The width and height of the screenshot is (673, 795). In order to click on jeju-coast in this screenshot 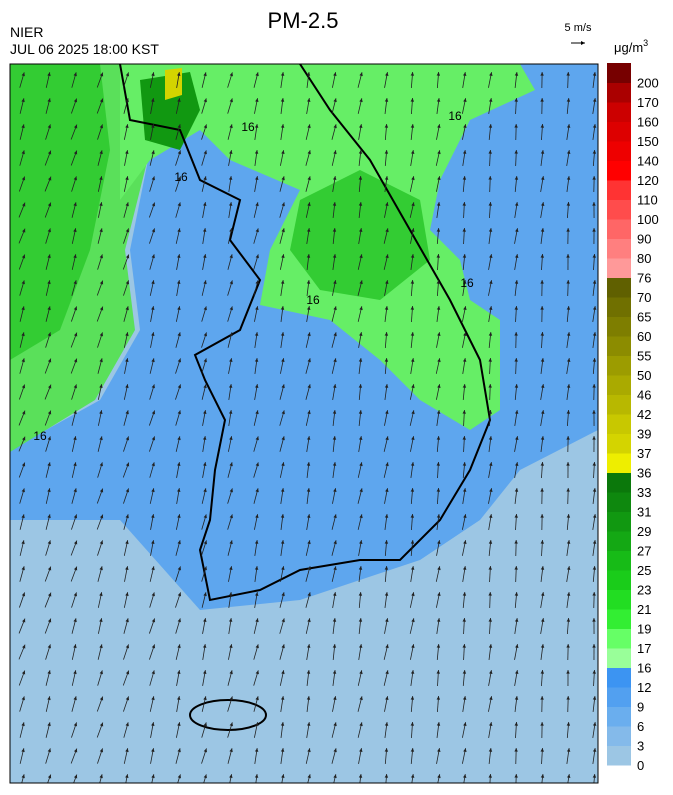, I will do `click(228, 715)`.